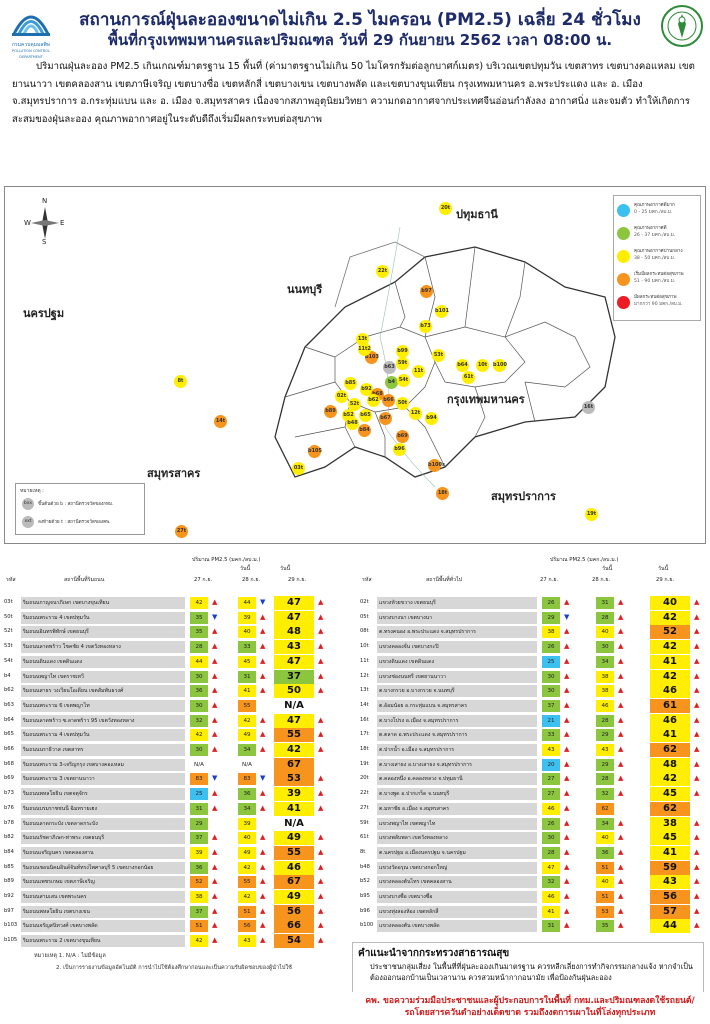 The height and width of the screenshot is (1024, 710). What do you see at coordinates (199, 926) in the screenshot?
I see `value-day1: 51` at bounding box center [199, 926].